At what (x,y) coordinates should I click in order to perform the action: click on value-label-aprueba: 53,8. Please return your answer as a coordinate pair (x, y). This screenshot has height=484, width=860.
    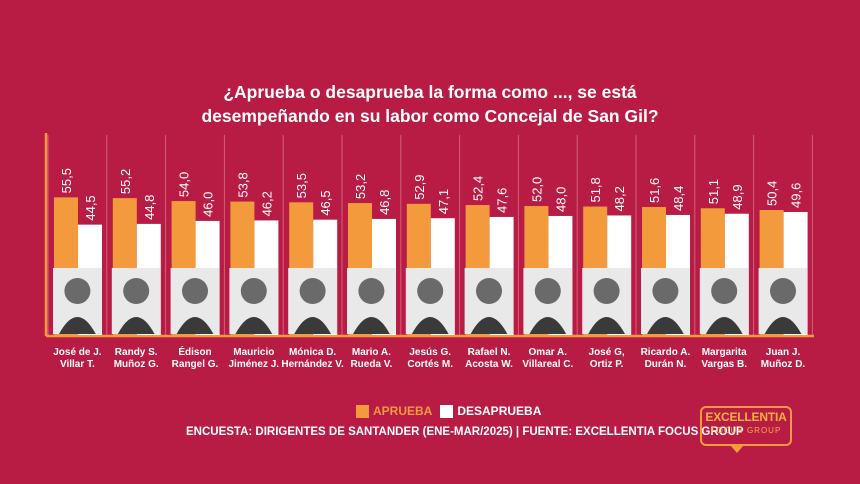
    Looking at the image, I should click on (242, 184).